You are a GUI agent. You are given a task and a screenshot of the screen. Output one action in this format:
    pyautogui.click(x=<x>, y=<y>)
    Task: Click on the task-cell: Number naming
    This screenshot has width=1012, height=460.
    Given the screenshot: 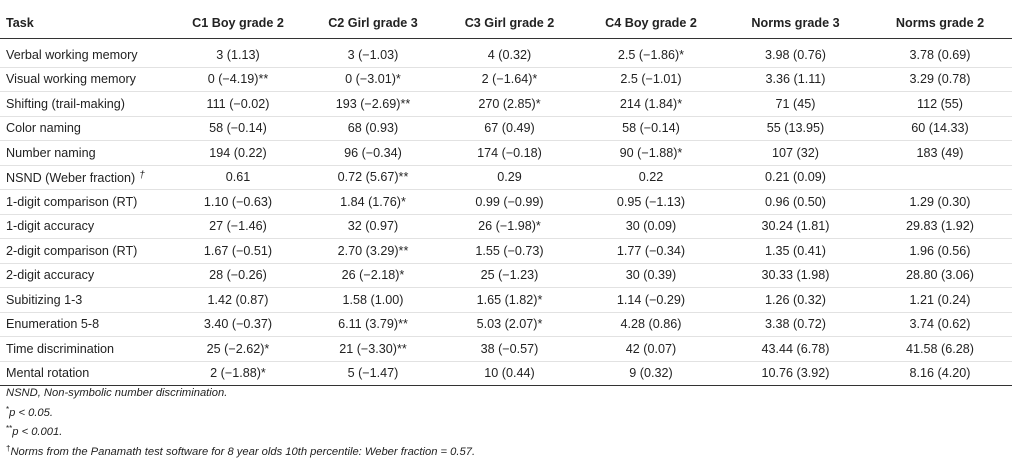 What is the action you would take?
    pyautogui.click(x=85, y=153)
    